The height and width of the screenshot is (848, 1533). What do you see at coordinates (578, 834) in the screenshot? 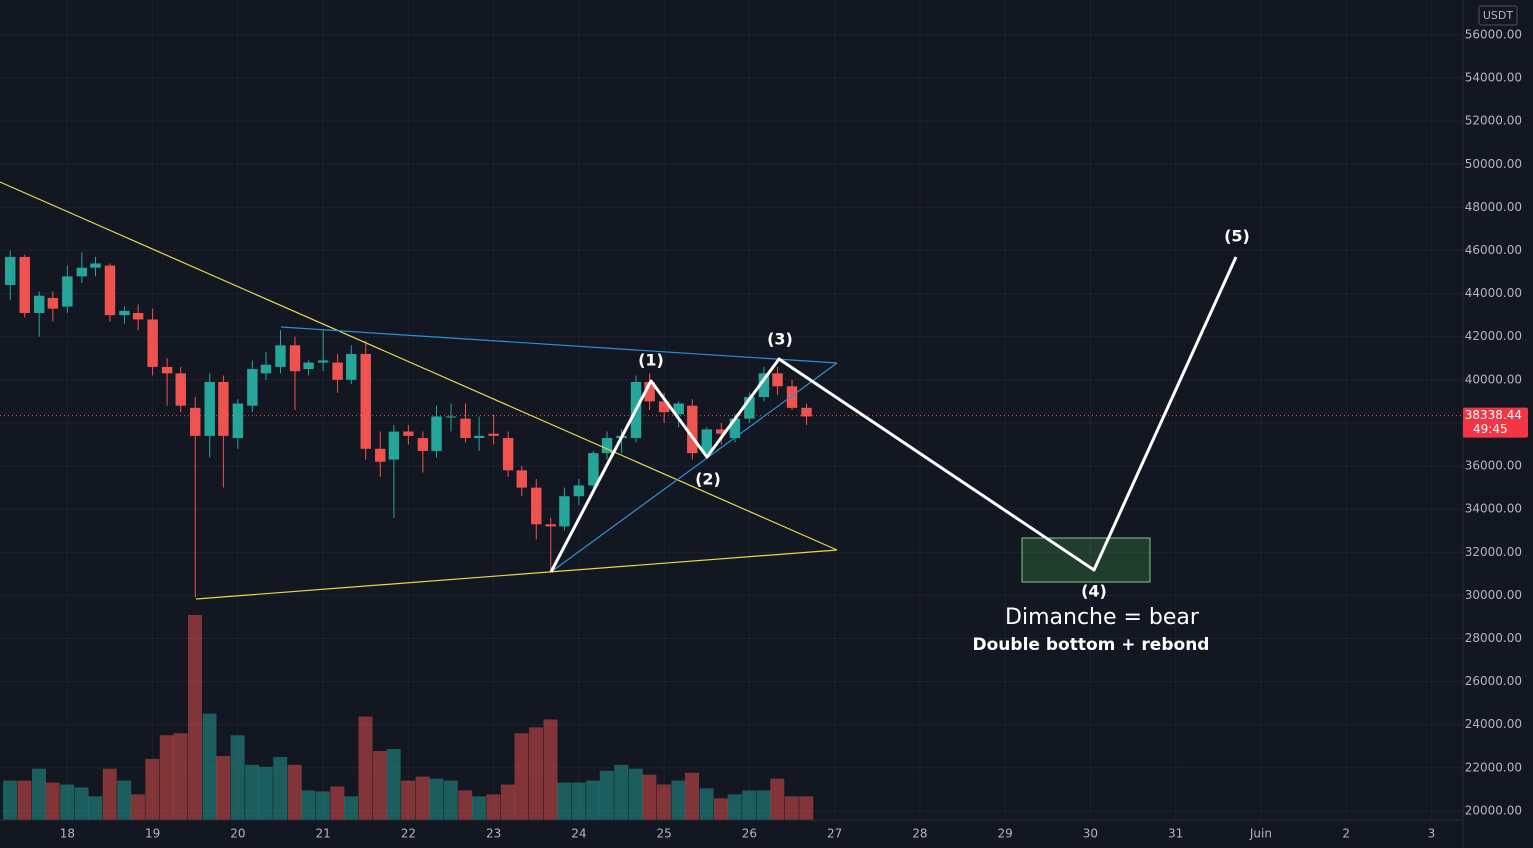
I see `x-tick-label: 24` at bounding box center [578, 834].